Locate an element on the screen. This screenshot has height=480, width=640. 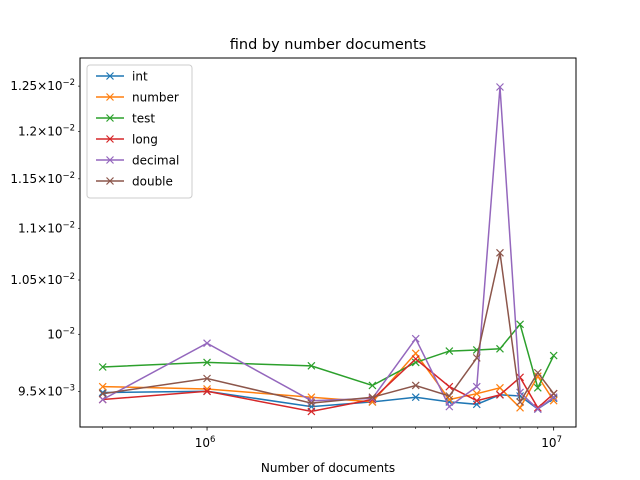
legend-entry: decimal is located at coordinates (137, 161).